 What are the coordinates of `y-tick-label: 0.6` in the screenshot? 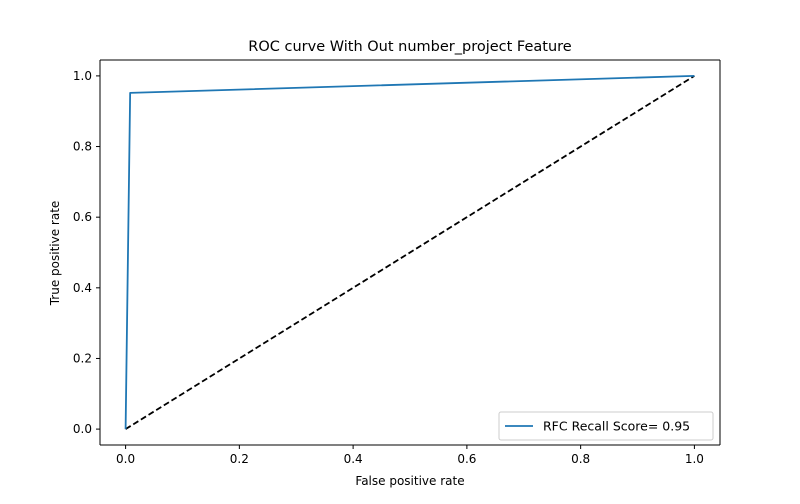 It's located at (82, 217).